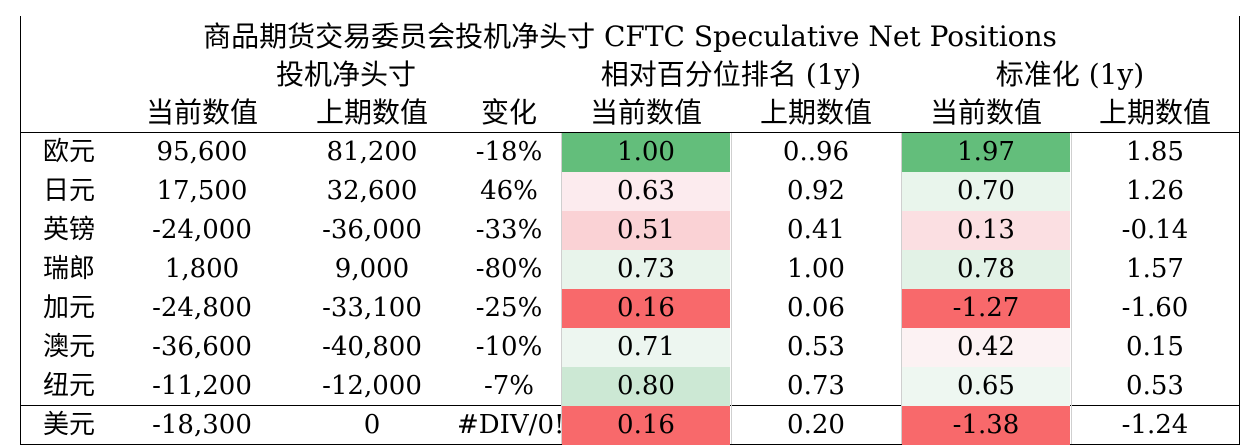 This screenshot has height=447, width=1253. What do you see at coordinates (1155, 308) in the screenshot?
I see `cell-std-previous: -1.60` at bounding box center [1155, 308].